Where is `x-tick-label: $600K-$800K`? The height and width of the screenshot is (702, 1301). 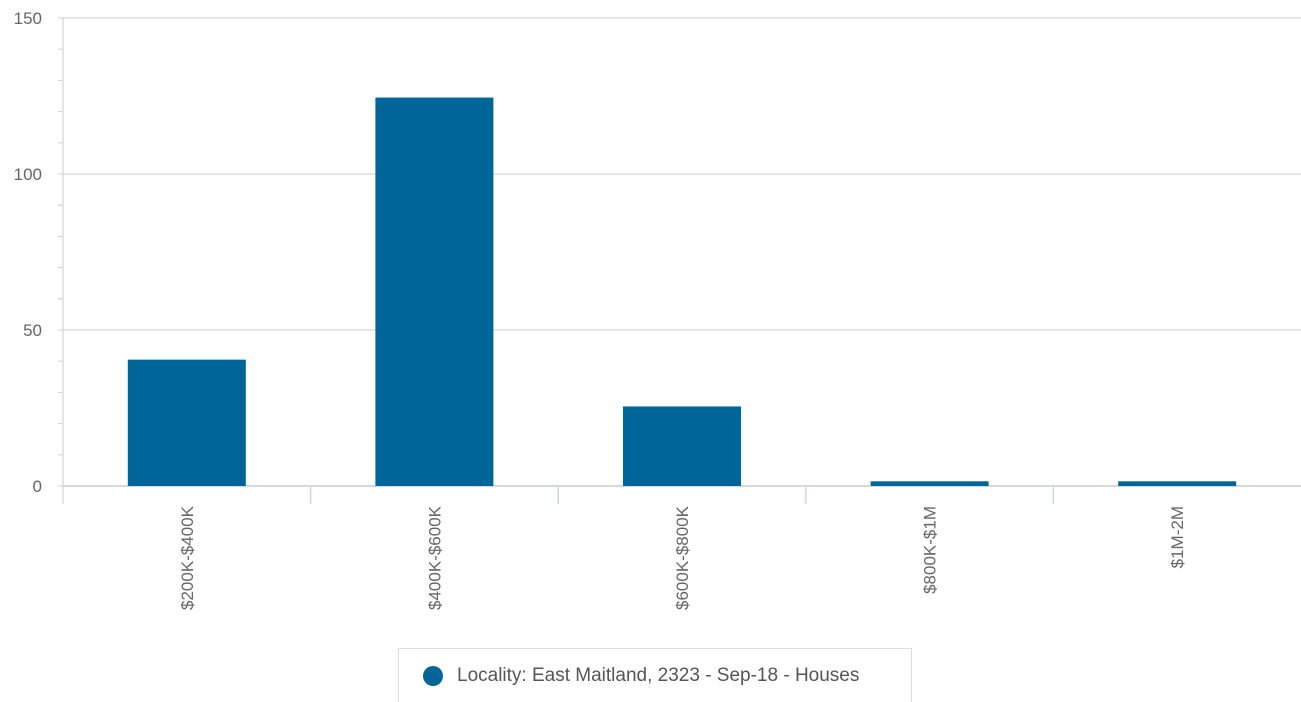
x-tick-label: $600K-$800K is located at coordinates (682, 557).